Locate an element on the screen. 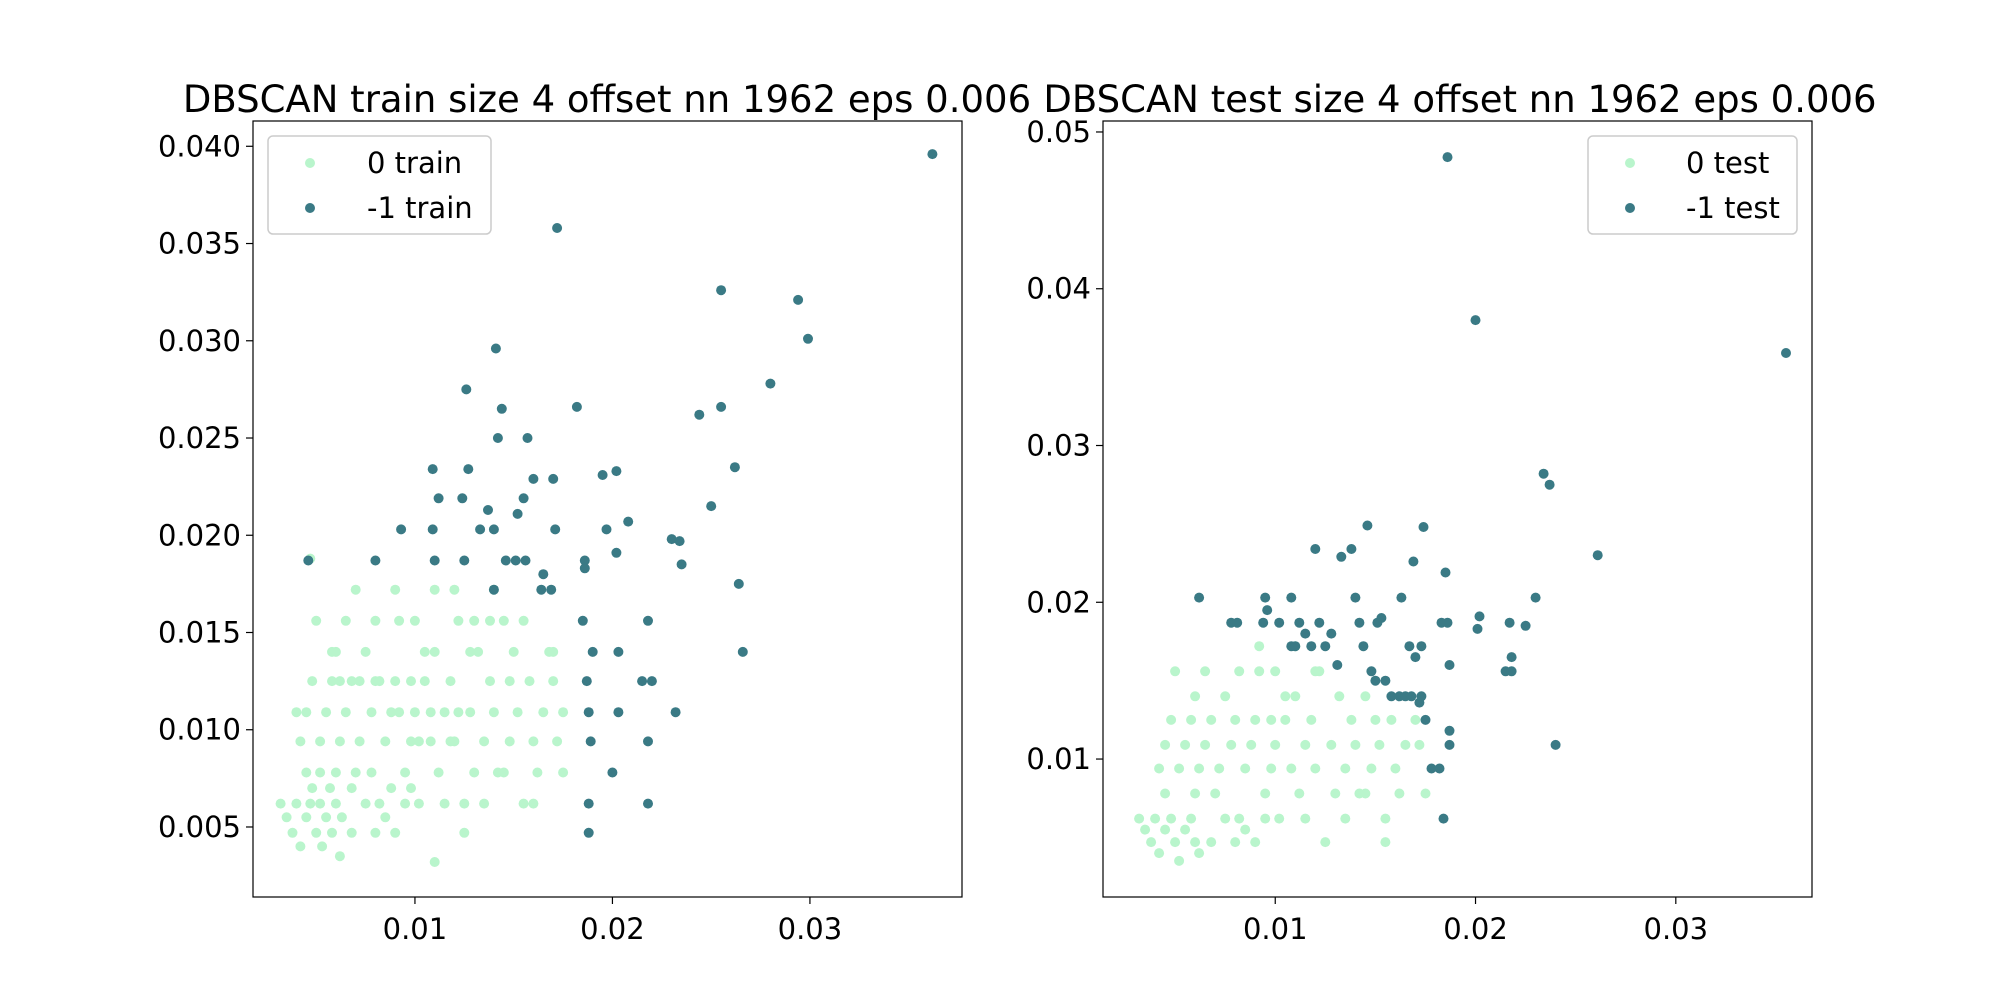 The image size is (2000, 1000). test-x-tick-label: 0.01 is located at coordinates (1275, 929).